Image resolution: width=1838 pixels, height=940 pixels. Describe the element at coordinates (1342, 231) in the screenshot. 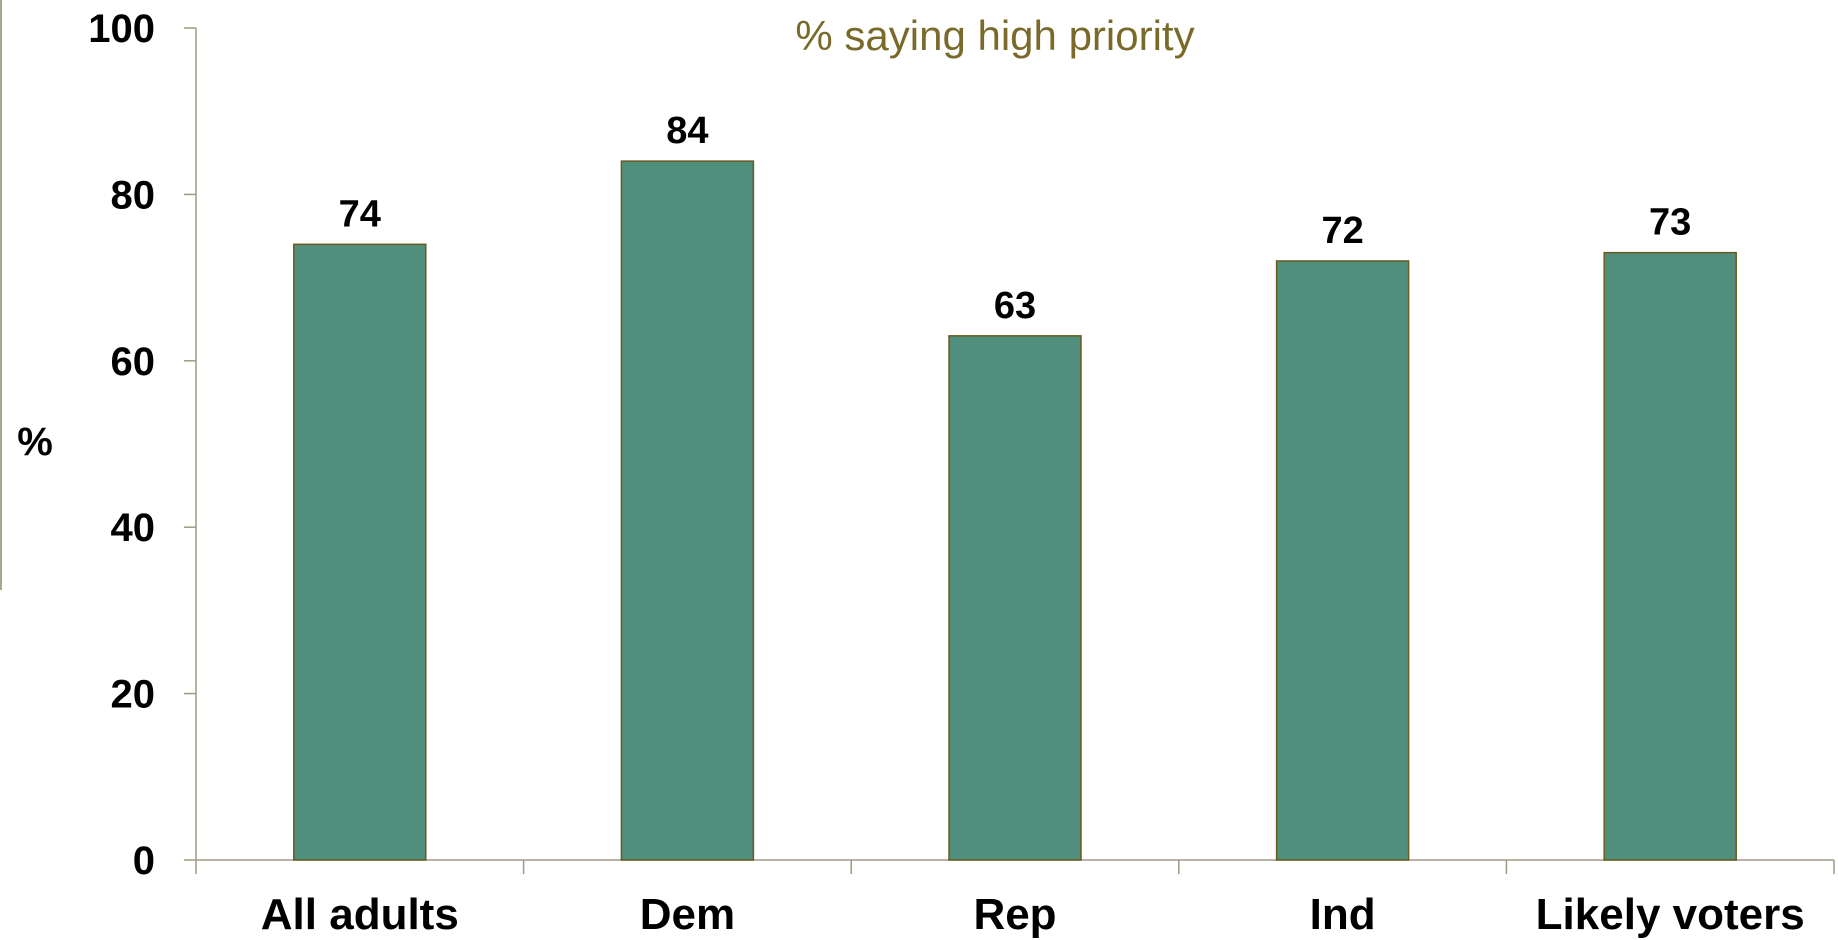

I see `bar-value-label: 72` at that location.